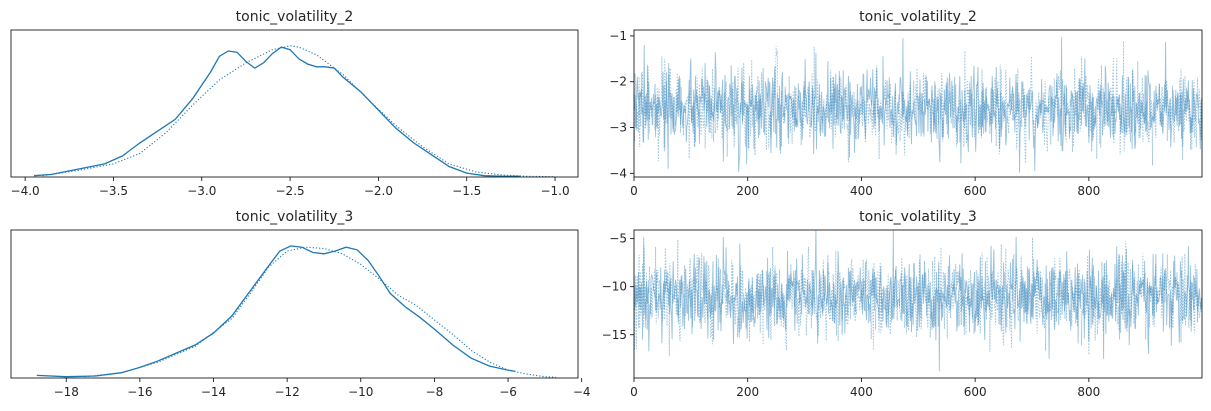  I want to click on x-tick-label: −14, so click(213, 392).